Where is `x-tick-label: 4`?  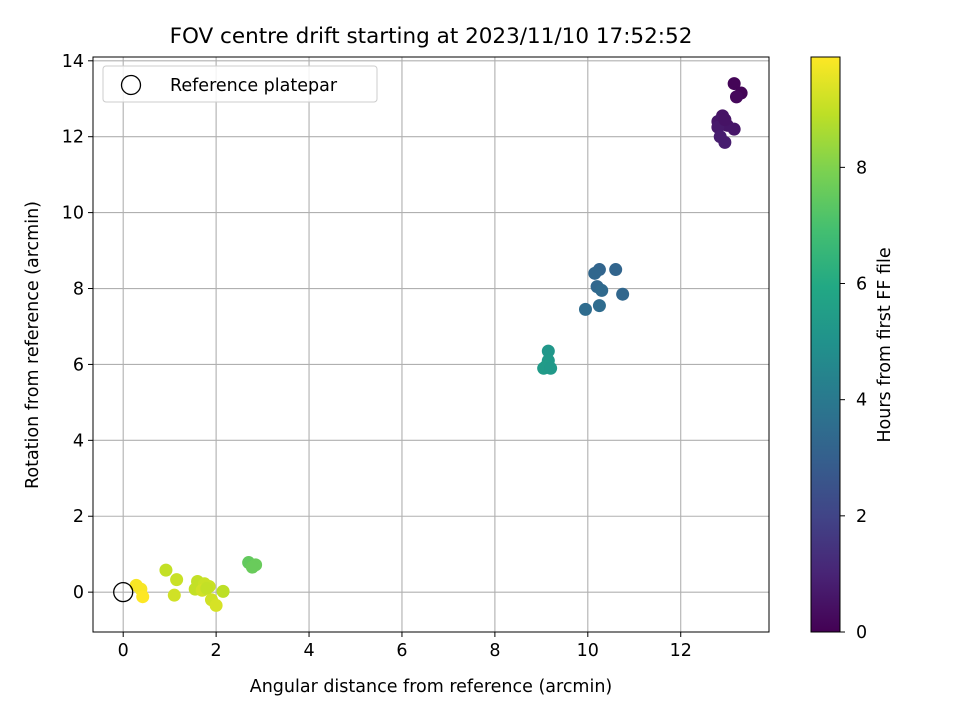
x-tick-label: 4 is located at coordinates (308, 651).